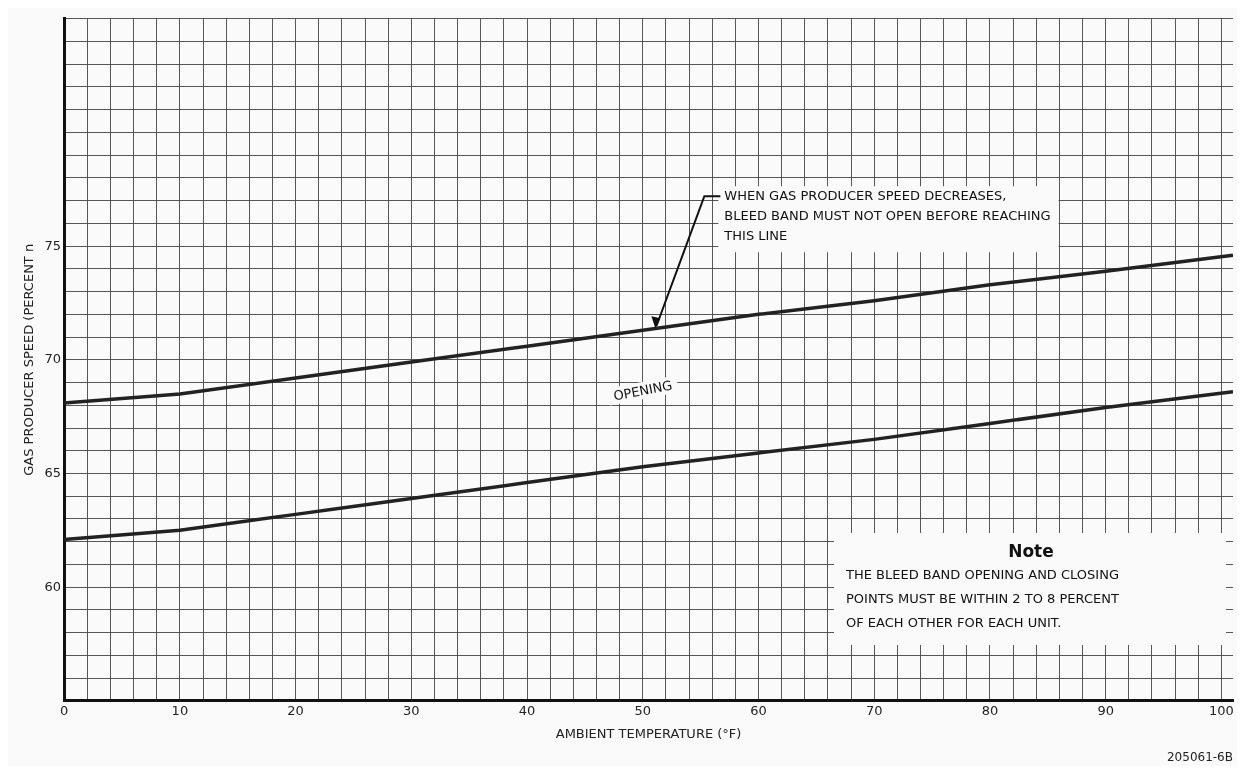 The image size is (1245, 774). What do you see at coordinates (643, 710) in the screenshot?
I see `x-tick-label: 50` at bounding box center [643, 710].